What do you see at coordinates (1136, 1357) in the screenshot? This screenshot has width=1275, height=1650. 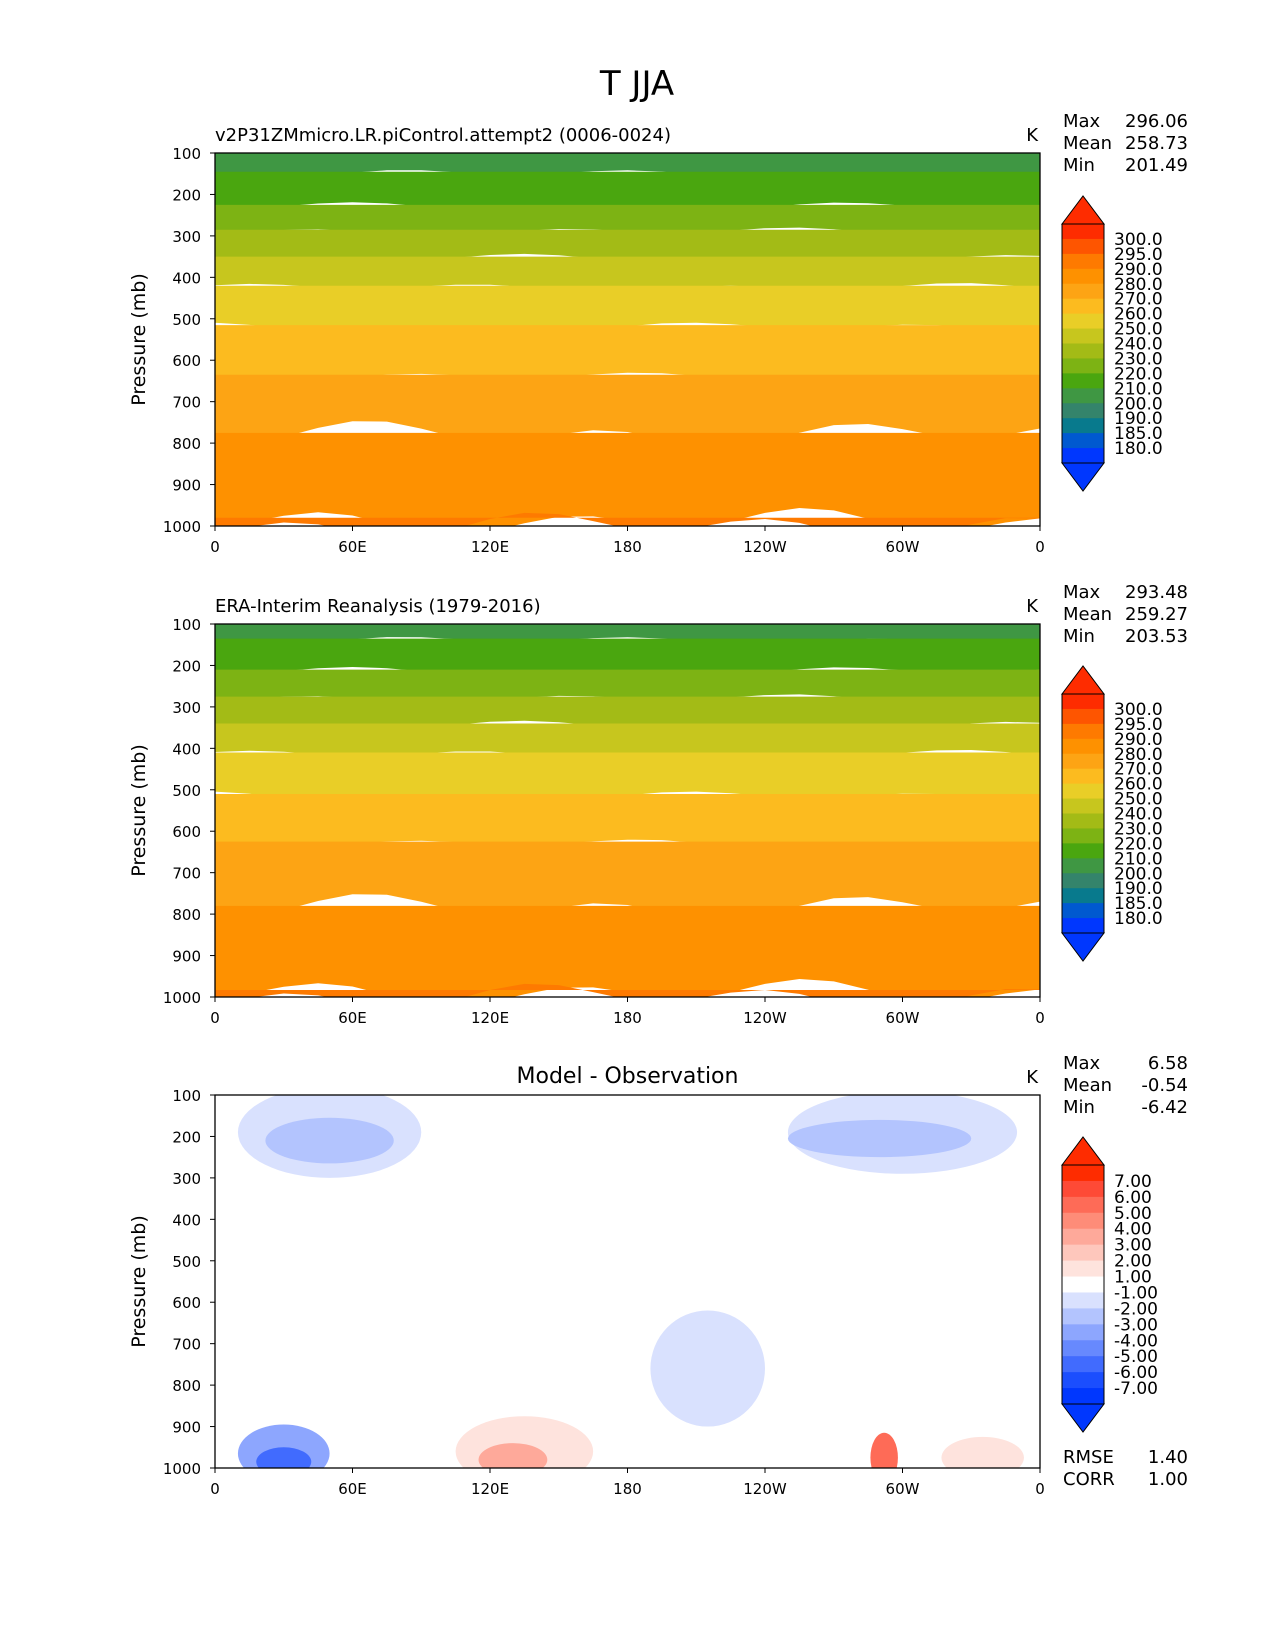 I see `colorbar-label: -5.00` at bounding box center [1136, 1357].